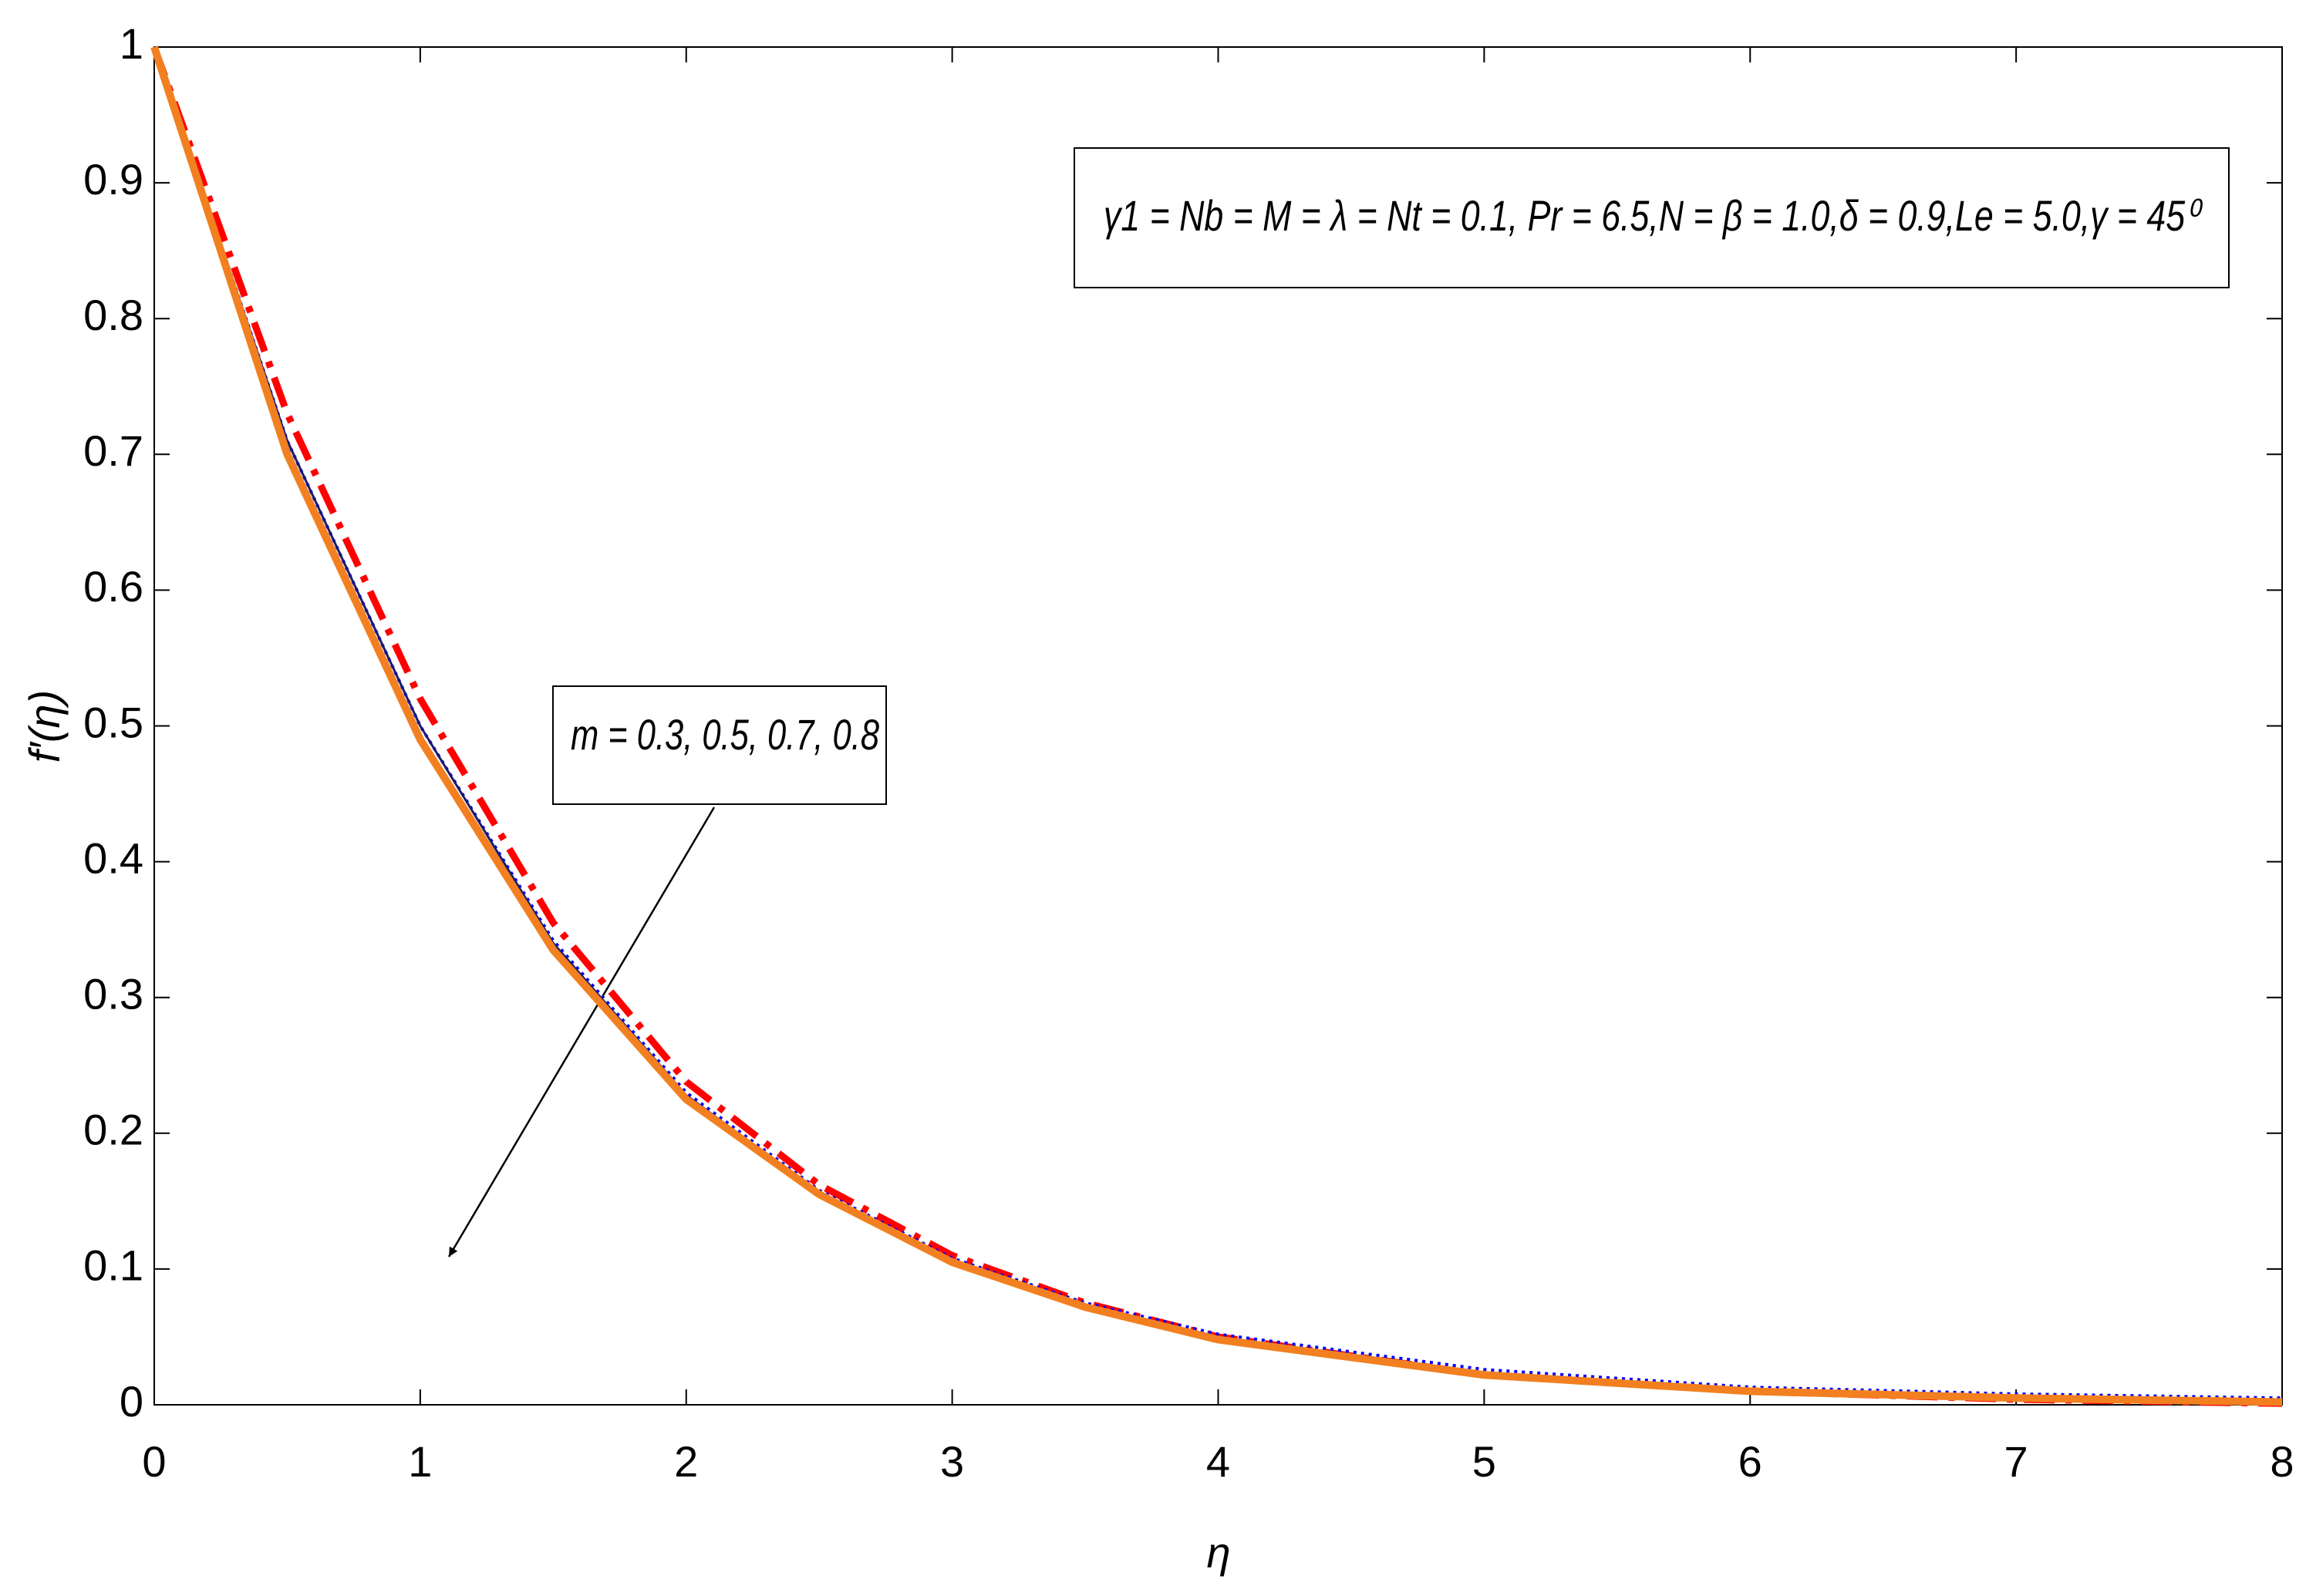 This screenshot has height=1596, width=2306. What do you see at coordinates (113, 315) in the screenshot?
I see `y-tick-label: 0.8` at bounding box center [113, 315].